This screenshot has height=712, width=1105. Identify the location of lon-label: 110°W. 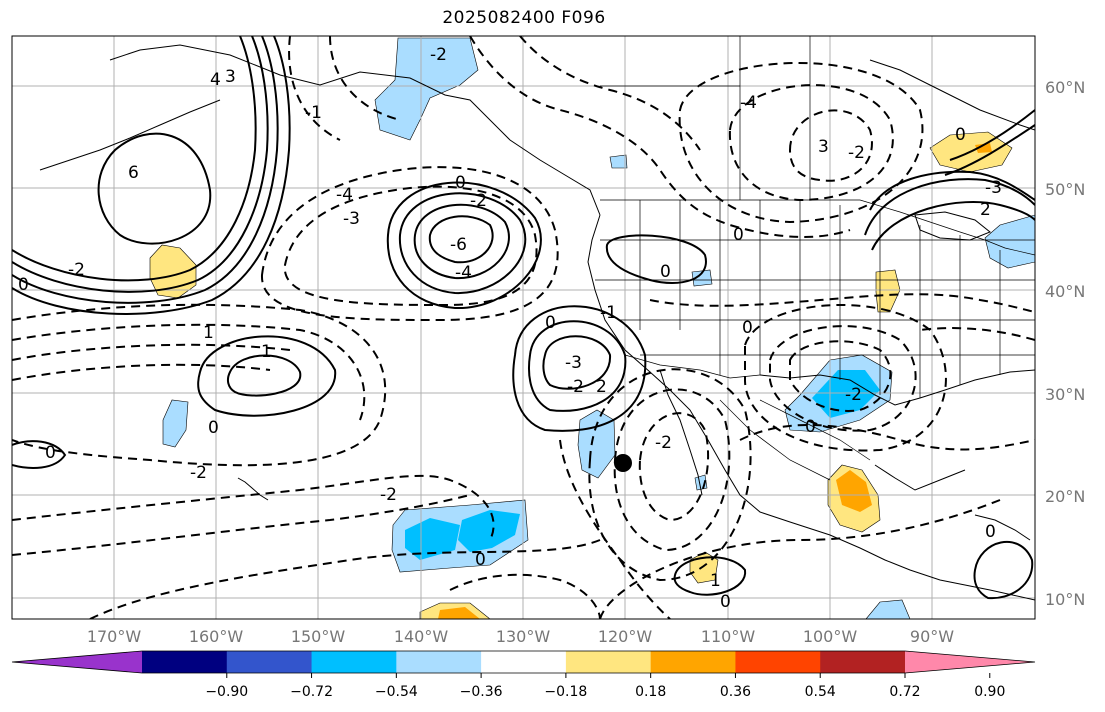
(728, 636).